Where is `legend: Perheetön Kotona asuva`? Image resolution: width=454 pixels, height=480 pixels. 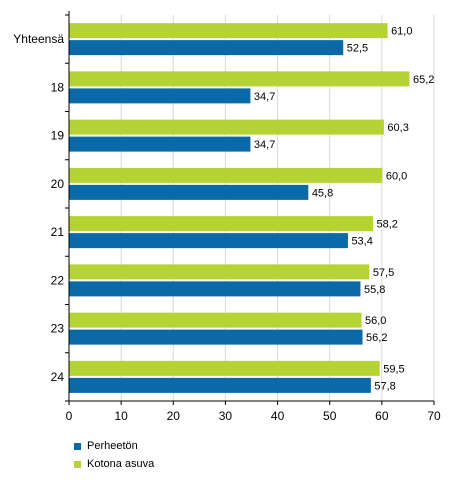 legend: Perheetön Kotona asuva is located at coordinates (114, 455).